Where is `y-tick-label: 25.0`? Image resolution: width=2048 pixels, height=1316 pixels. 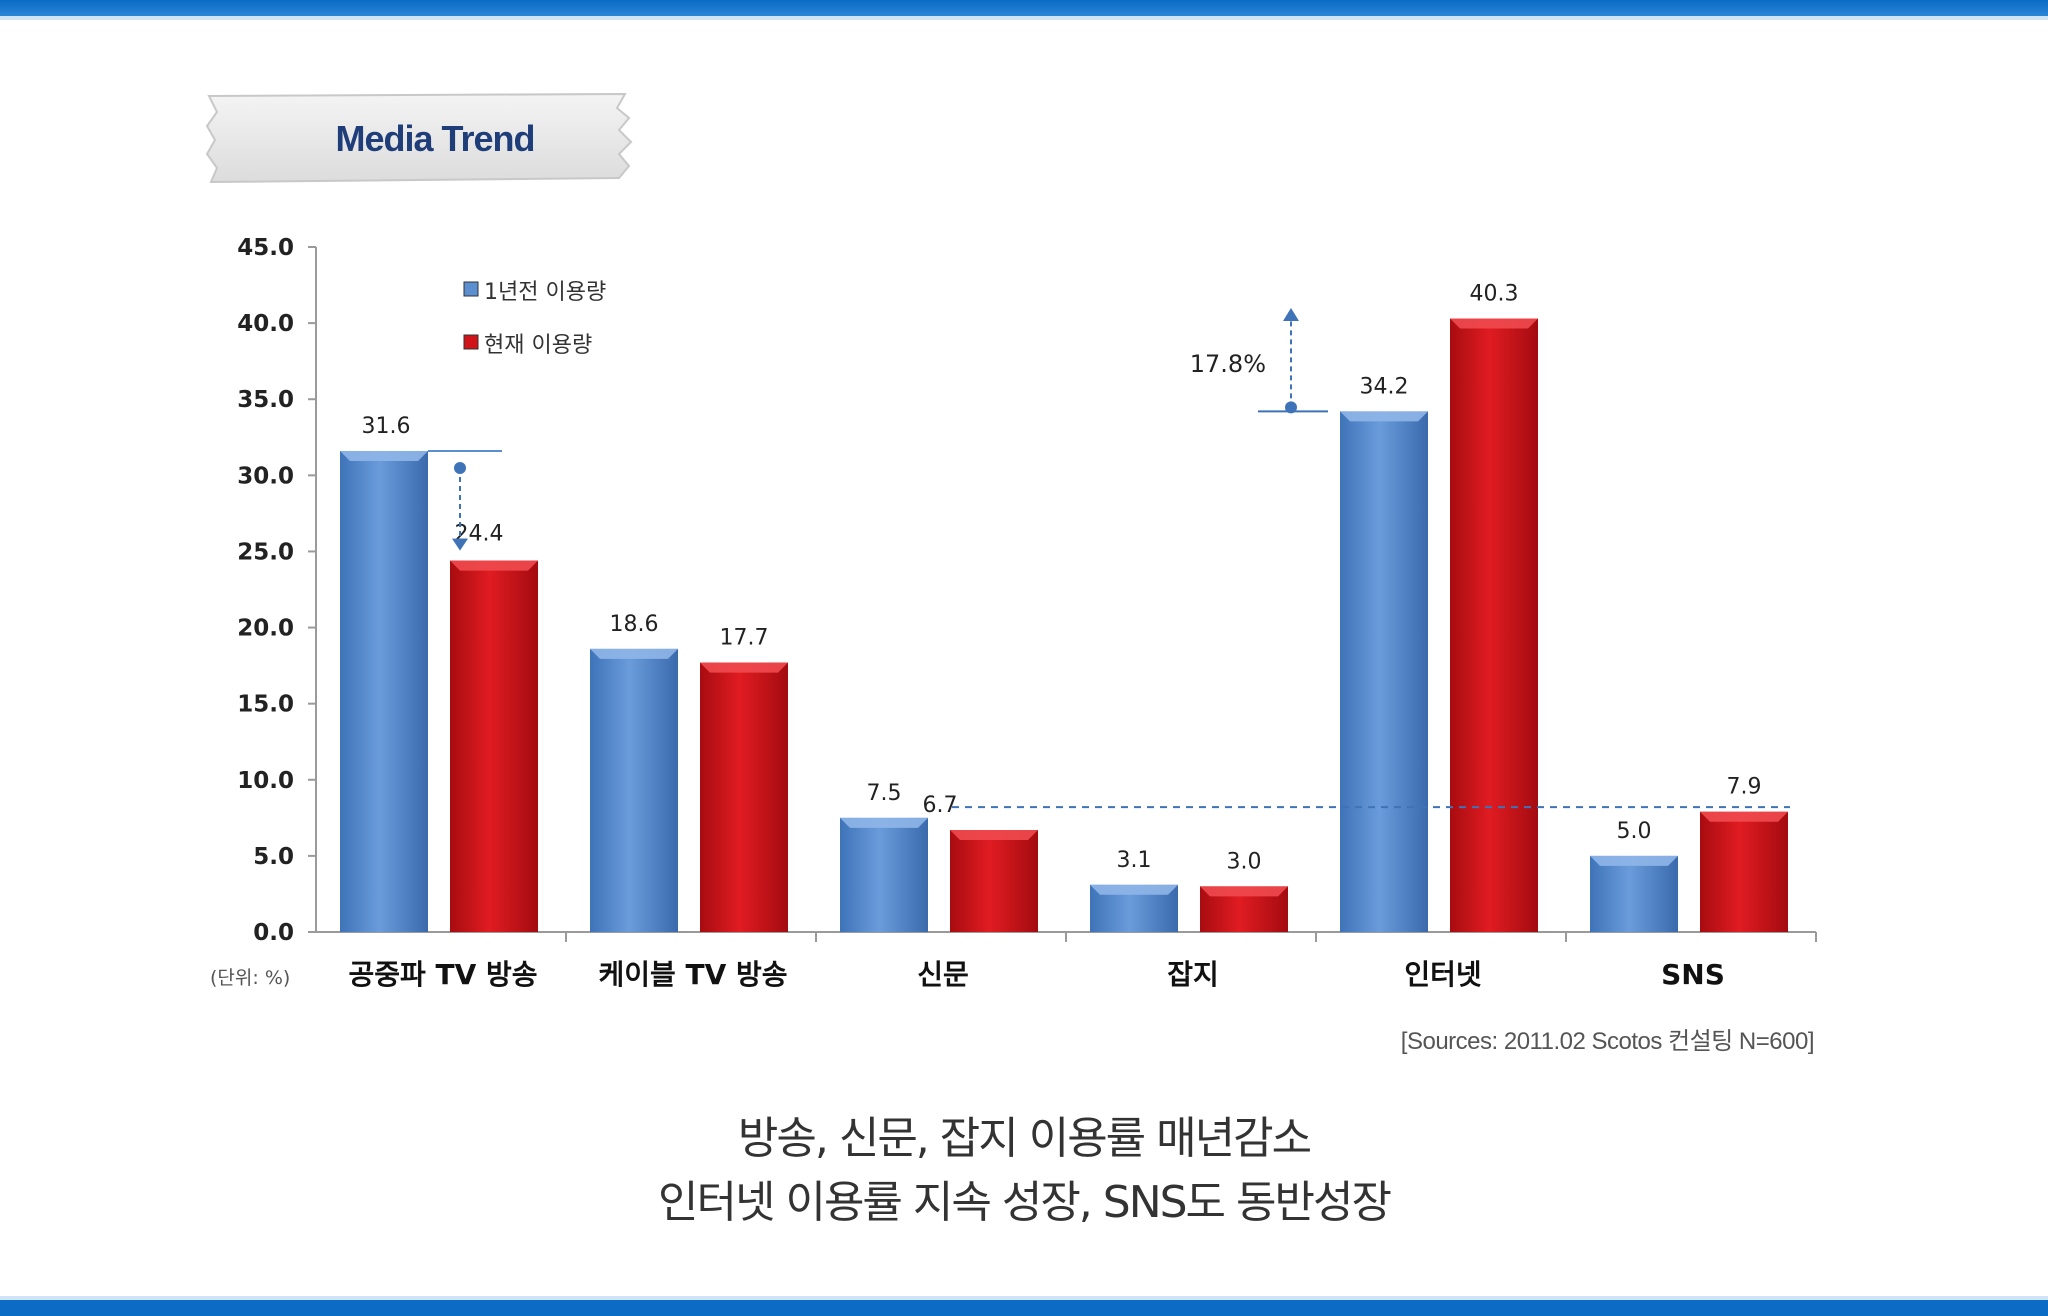
y-tick-label: 25.0 is located at coordinates (265, 552).